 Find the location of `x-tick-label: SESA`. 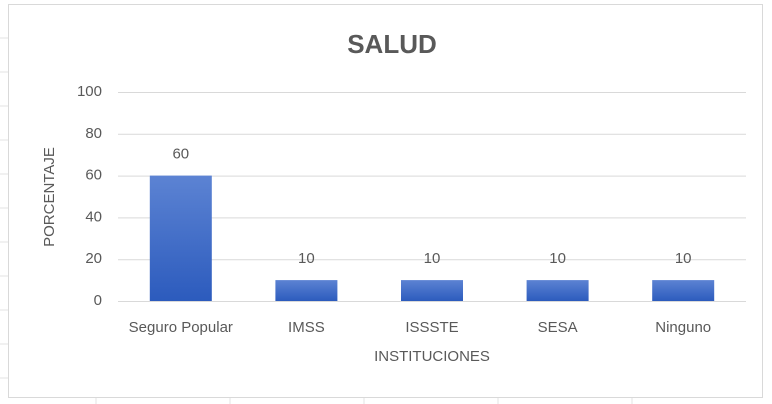

x-tick-label: SESA is located at coordinates (558, 327).